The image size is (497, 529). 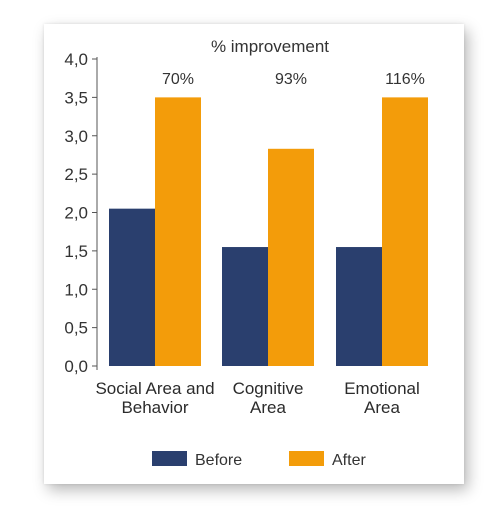 I want to click on y-axis: 0,0 0,5 1,0 1,5 2,0 2,5 3,0 3,5 4,0, so click(x=81, y=213).